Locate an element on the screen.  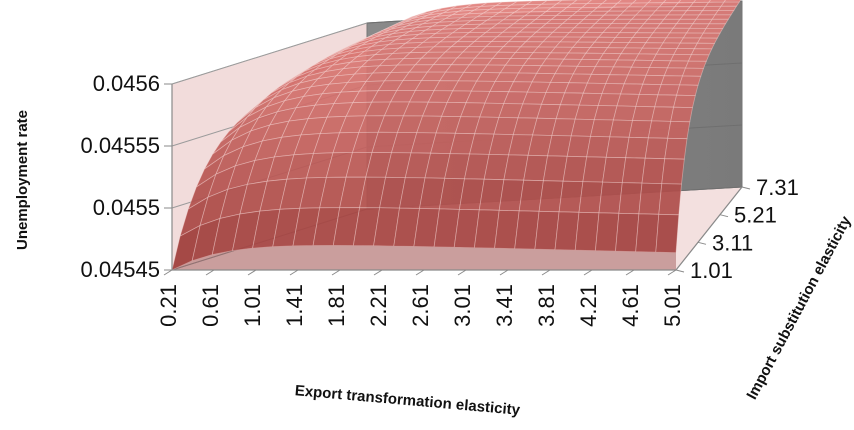
x-tick-label: 0.21 is located at coordinates (168, 305).